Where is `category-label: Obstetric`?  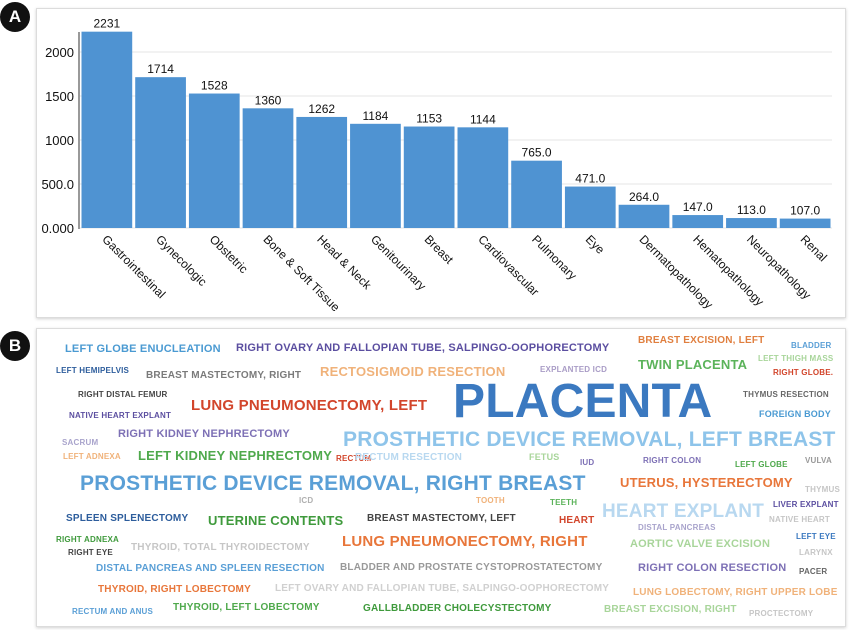
category-label: Obstetric is located at coordinates (229, 254).